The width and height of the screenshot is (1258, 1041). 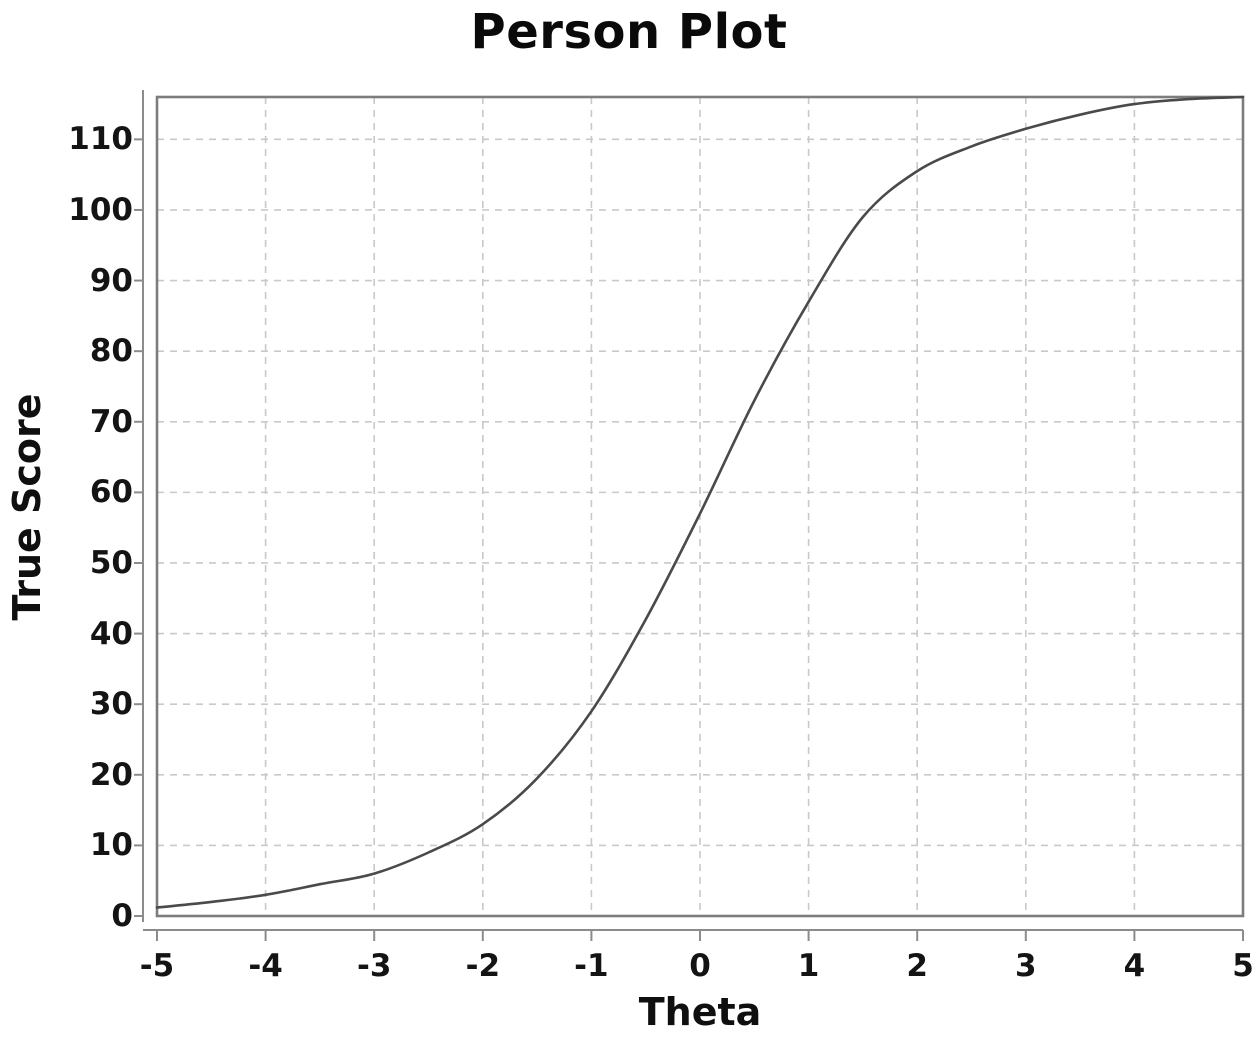 I want to click on x-tick-label: 2, so click(x=917, y=966).